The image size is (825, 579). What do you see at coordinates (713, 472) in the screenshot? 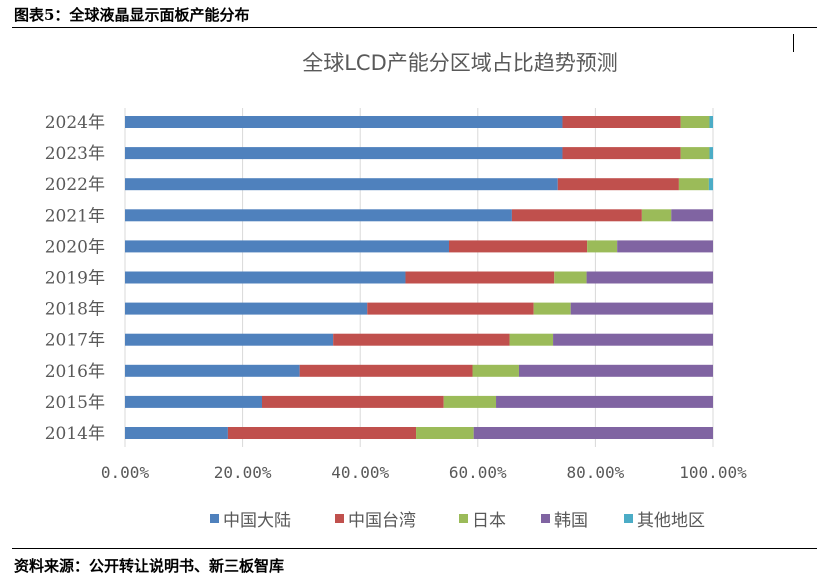
I see `x-tick-label: 100.00%` at bounding box center [713, 472].